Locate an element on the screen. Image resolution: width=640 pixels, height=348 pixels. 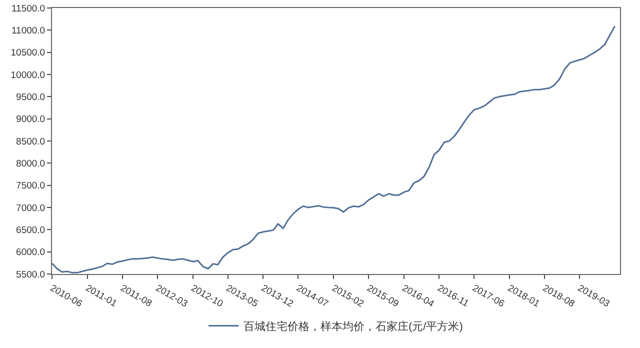
y-tick-label: 8500.0 is located at coordinates (31, 142).